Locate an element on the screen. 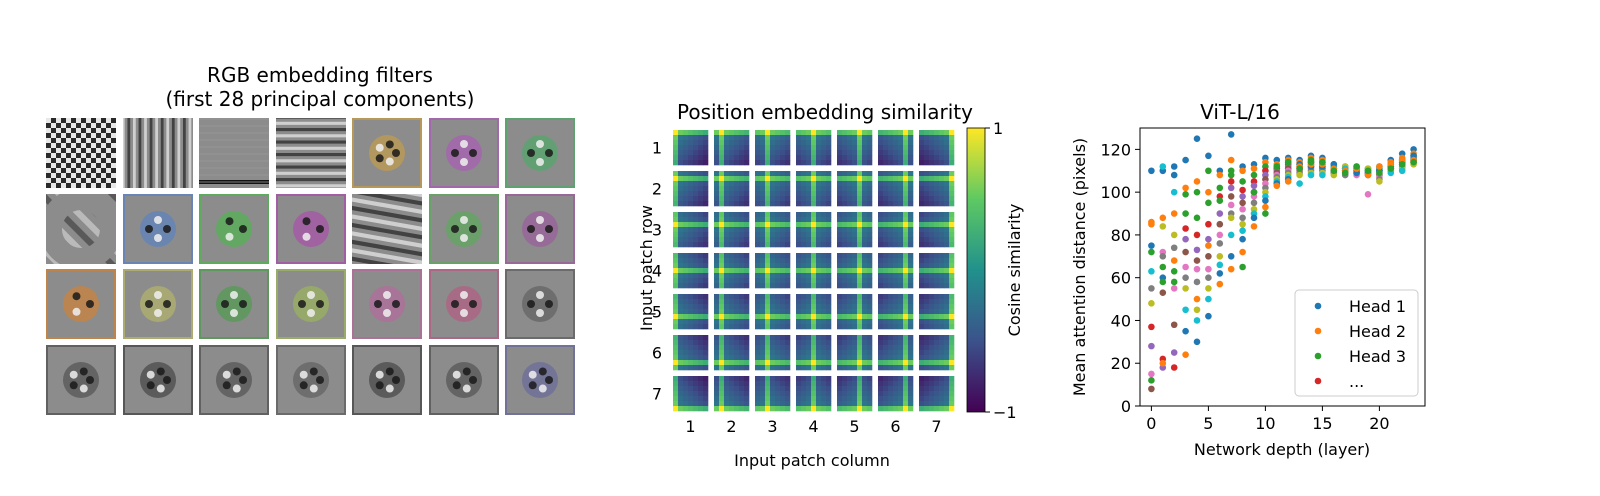 This screenshot has width=1600, height=496. legend-label: Head 3 is located at coordinates (1377, 356).